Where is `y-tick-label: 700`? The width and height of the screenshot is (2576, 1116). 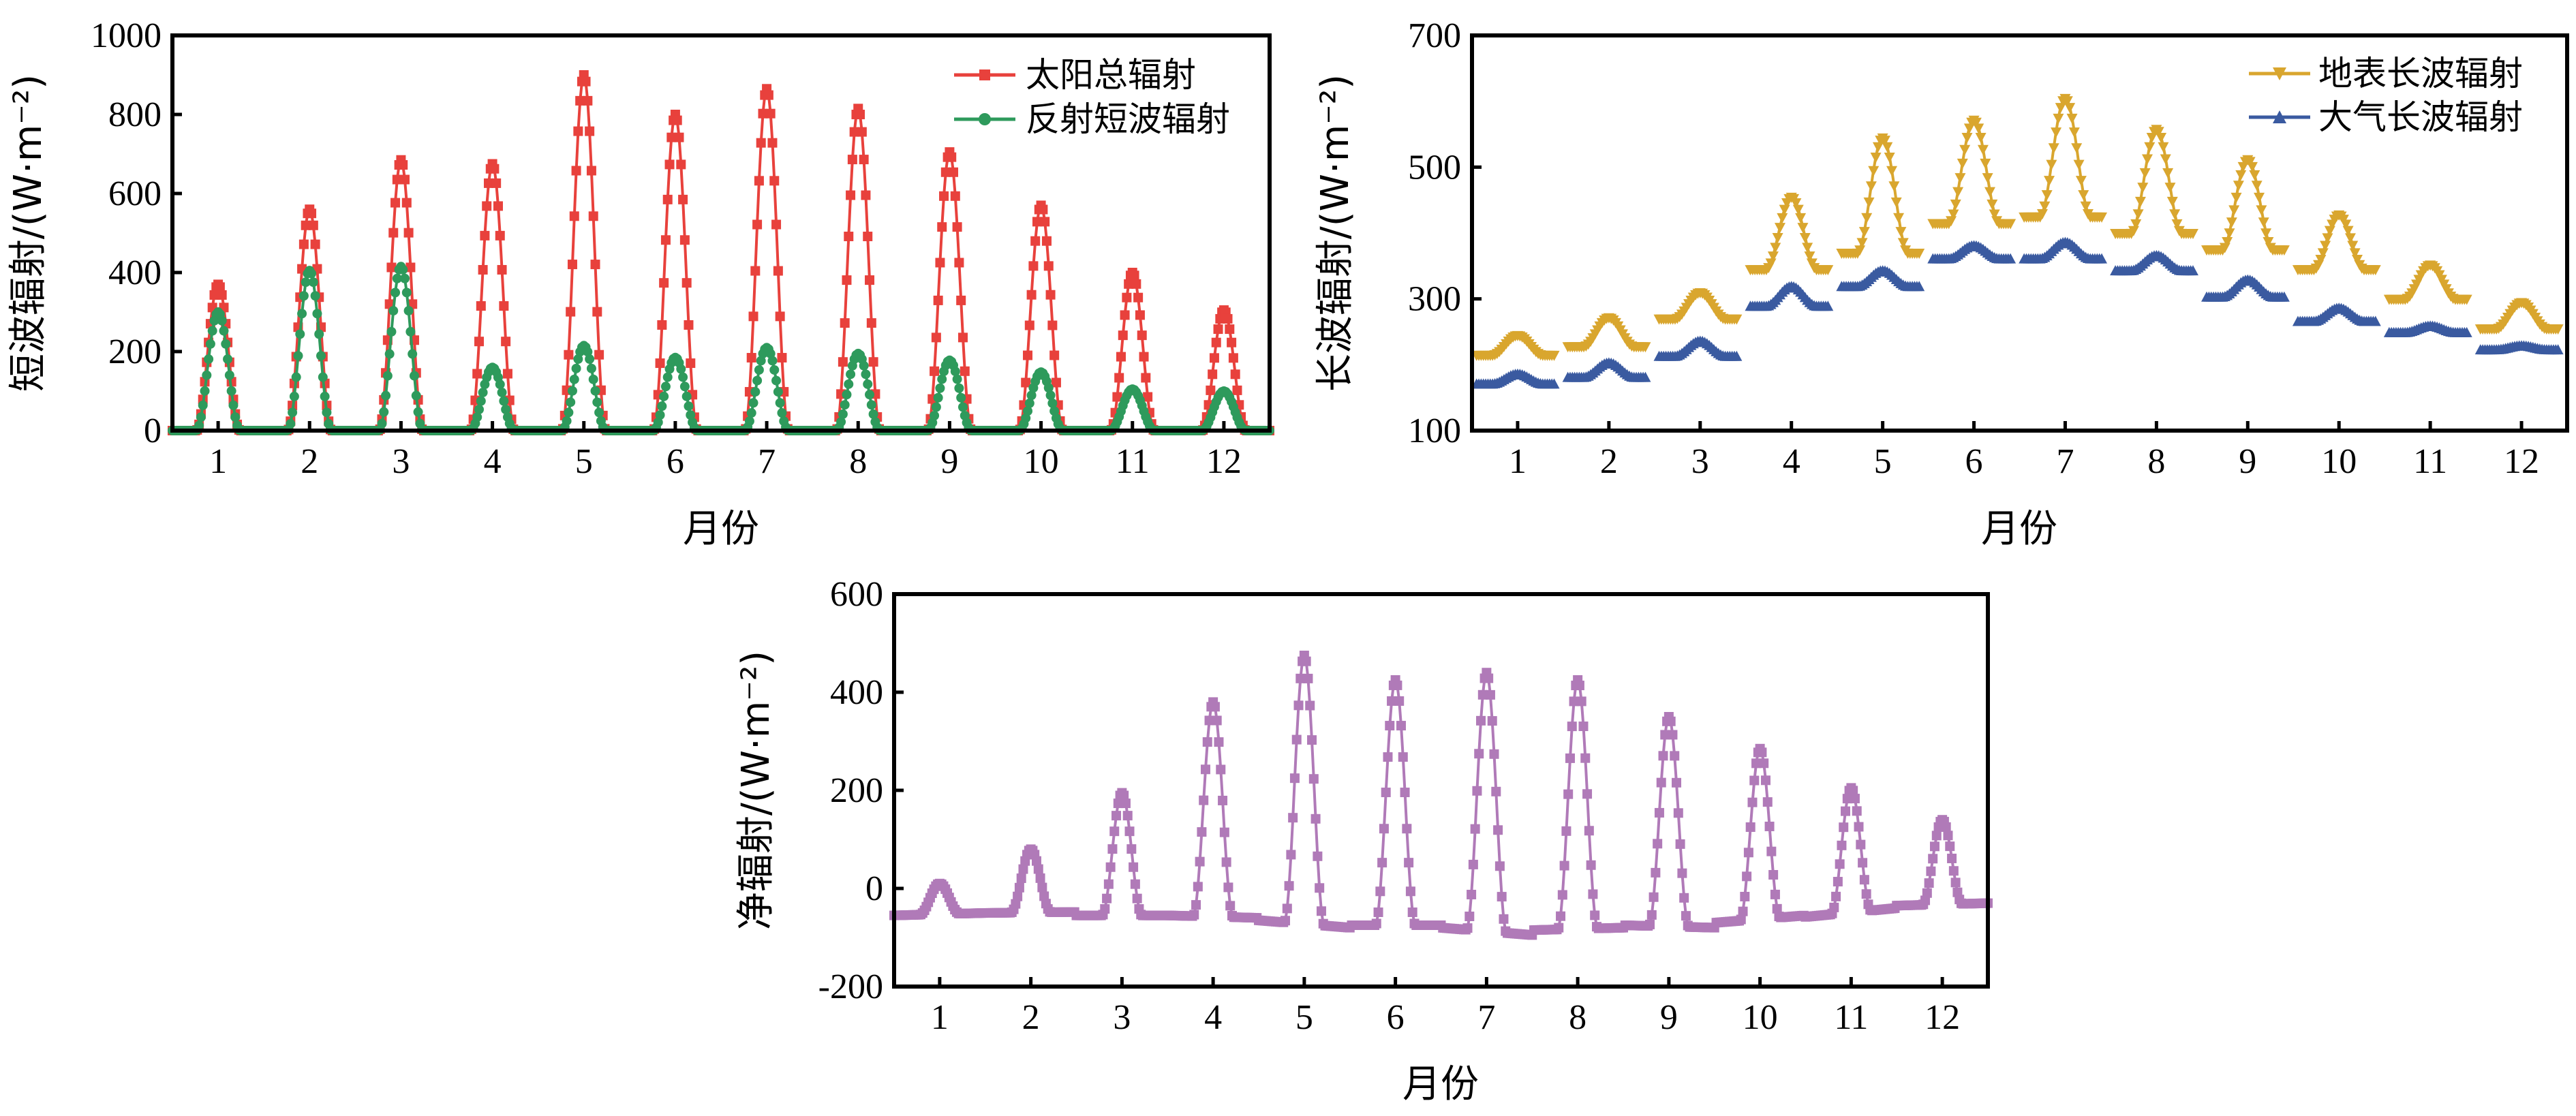 y-tick-label: 700 is located at coordinates (1434, 36).